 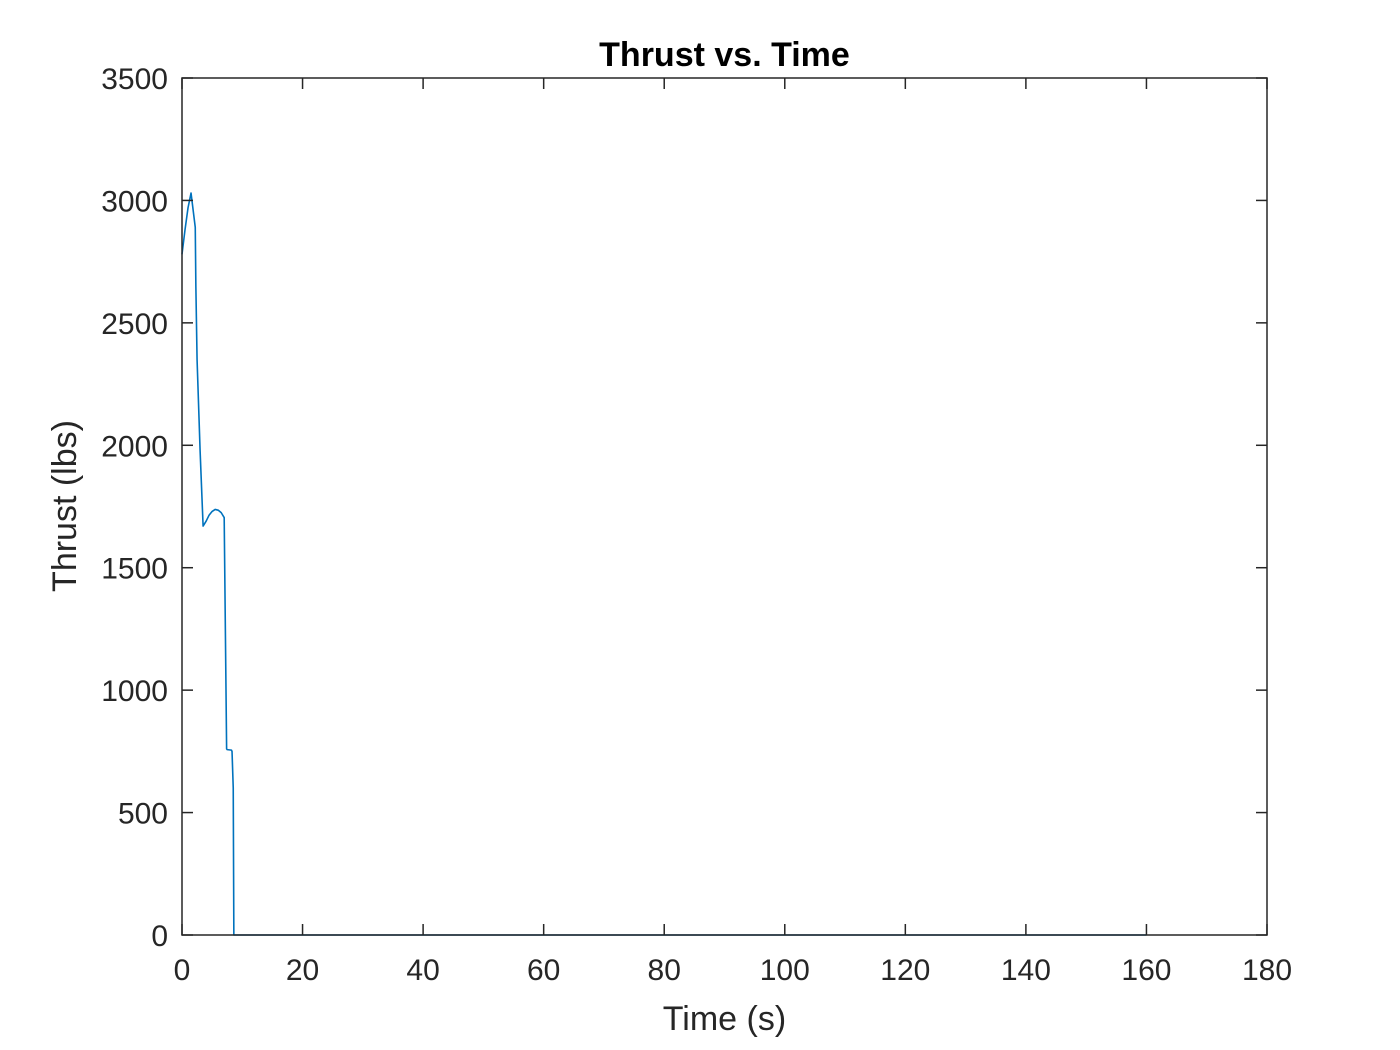 I want to click on x-tick-label: 20, so click(x=302, y=970).